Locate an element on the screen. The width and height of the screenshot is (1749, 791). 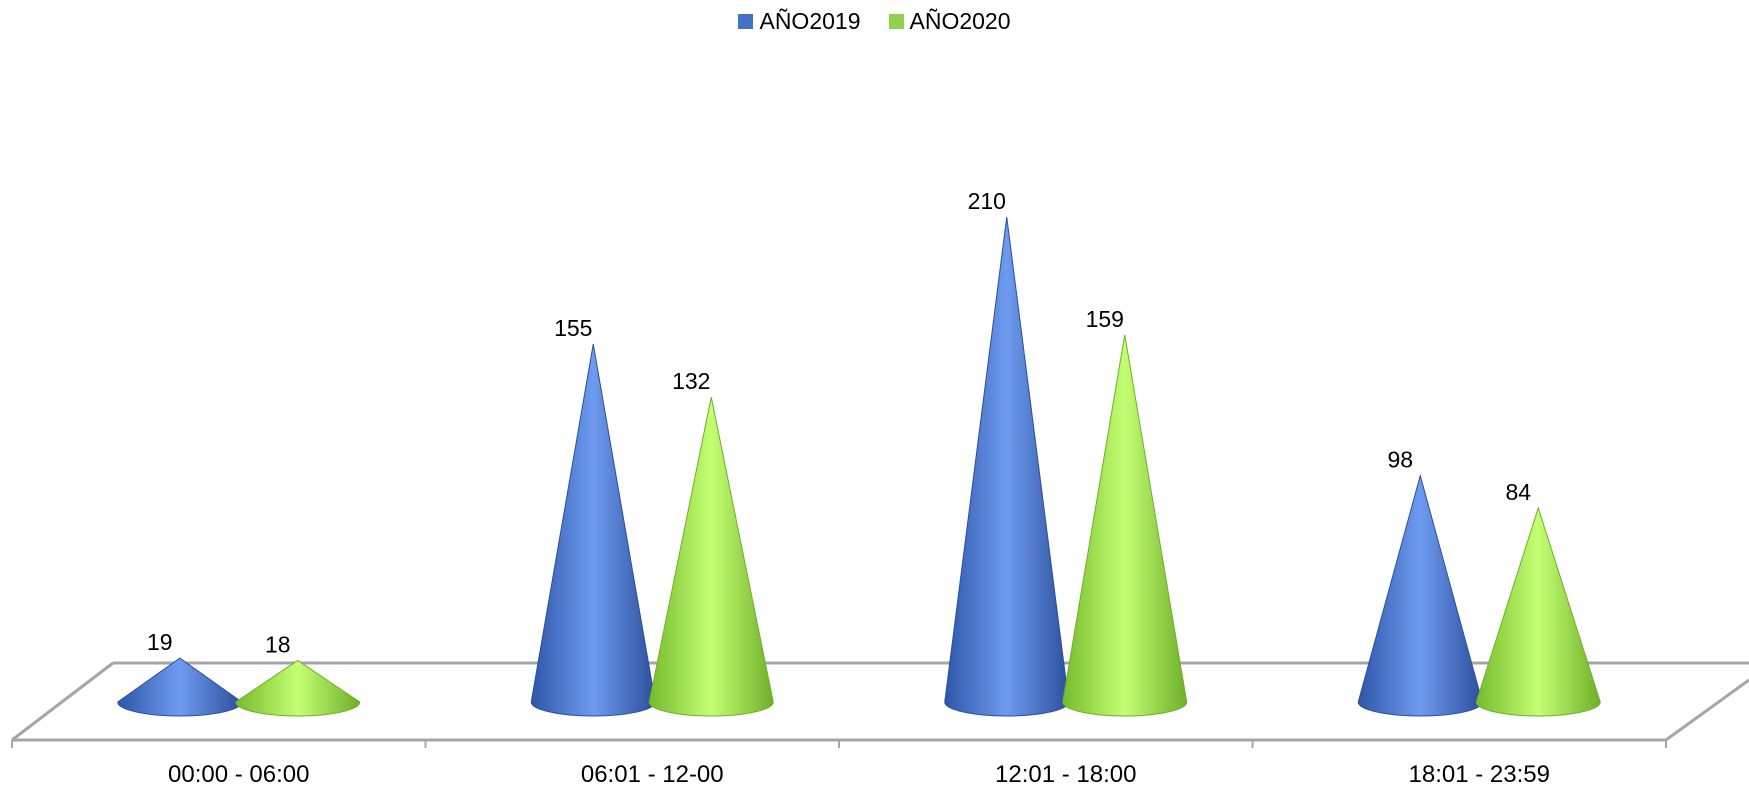
legend: AÑO2019 AÑO2020 is located at coordinates (874, 21).